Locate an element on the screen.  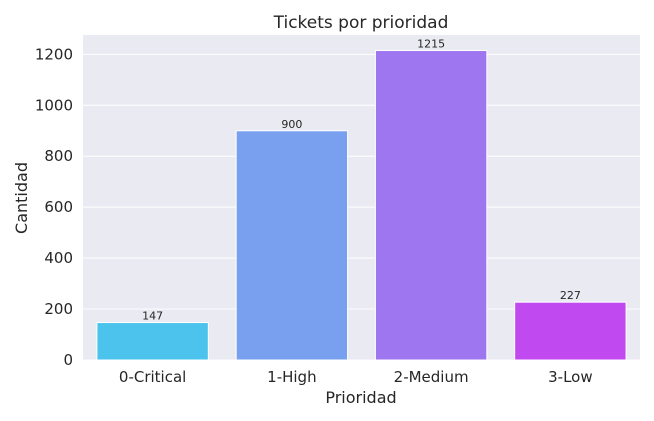
y-axis-label: Cantidad is located at coordinates (21, 198).